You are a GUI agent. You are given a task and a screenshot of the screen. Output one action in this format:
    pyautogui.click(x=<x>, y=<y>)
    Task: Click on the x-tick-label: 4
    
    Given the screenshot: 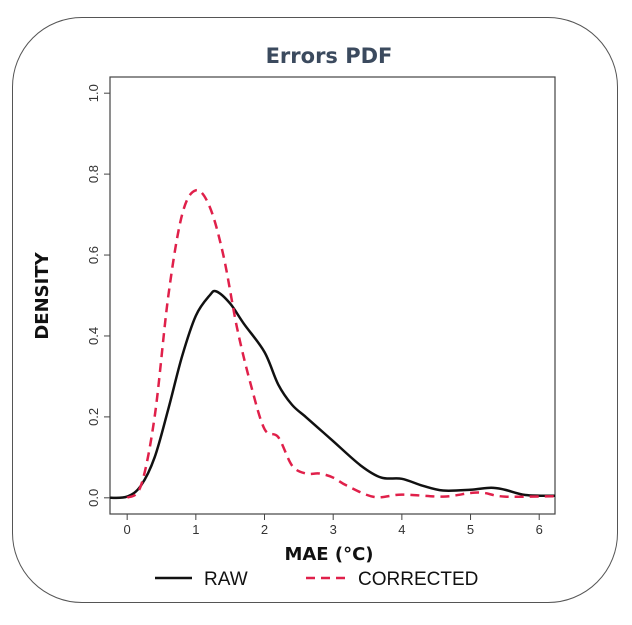 What is the action you would take?
    pyautogui.click(x=401, y=529)
    